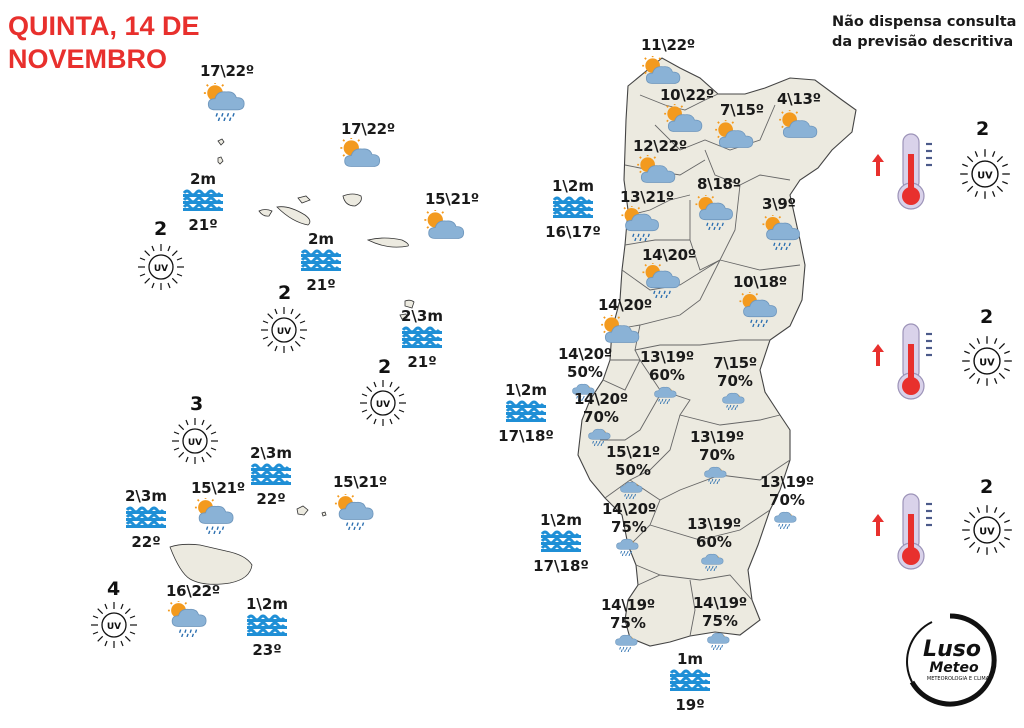 The image size is (1024, 728). What do you see at coordinates (316, 229) in the screenshot?
I see `azores-islands` at bounding box center [316, 229].